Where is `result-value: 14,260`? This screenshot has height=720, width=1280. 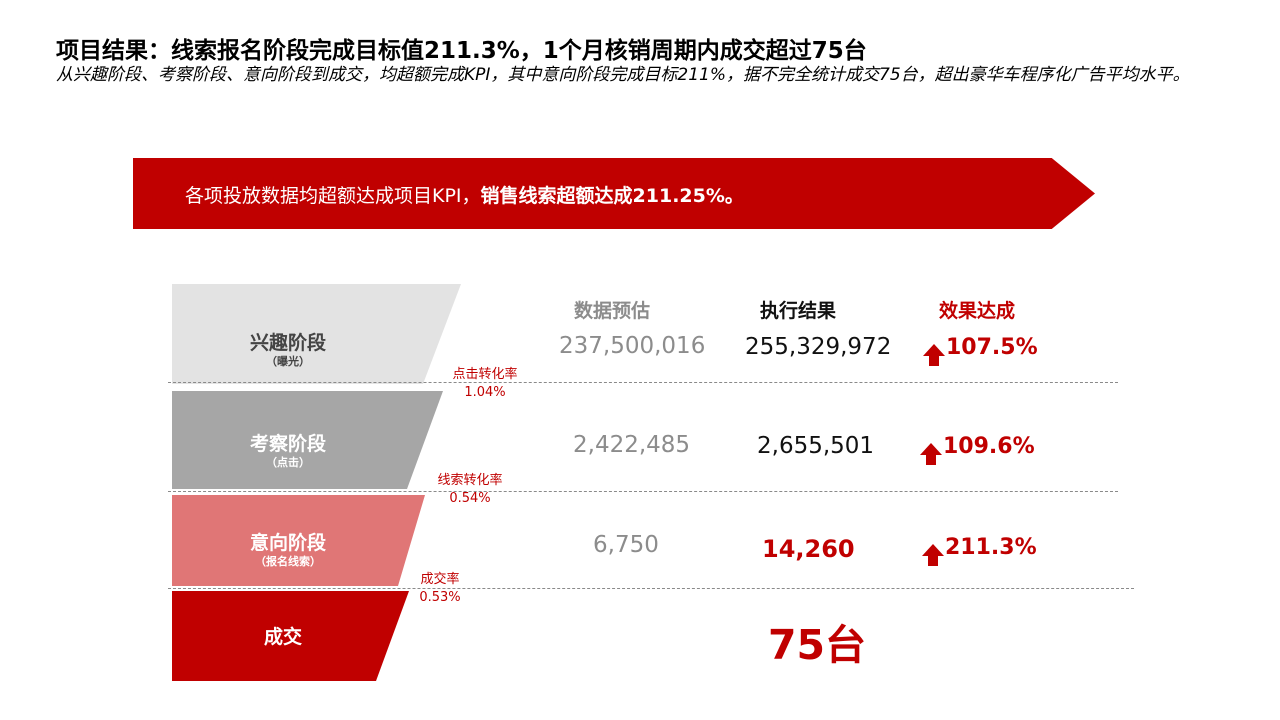
result-value: 14,260 is located at coordinates (808, 549).